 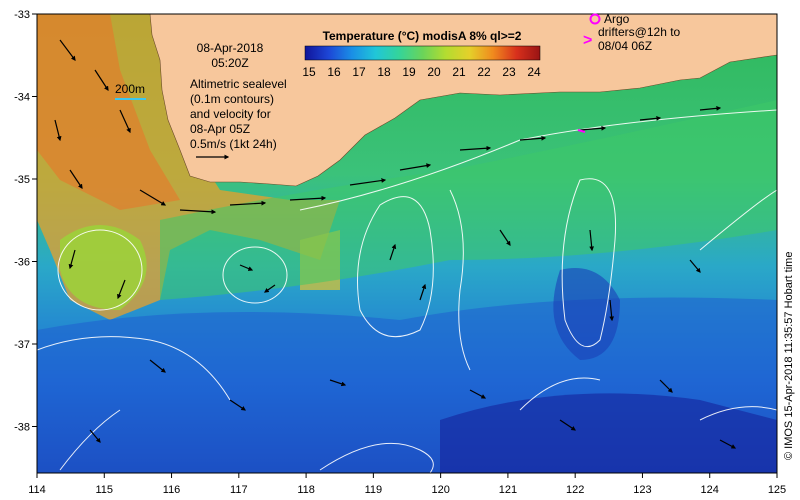 I want to click on latitude-axis: -33 -34 -35 -36 -37 -38, so click(x=25, y=221).